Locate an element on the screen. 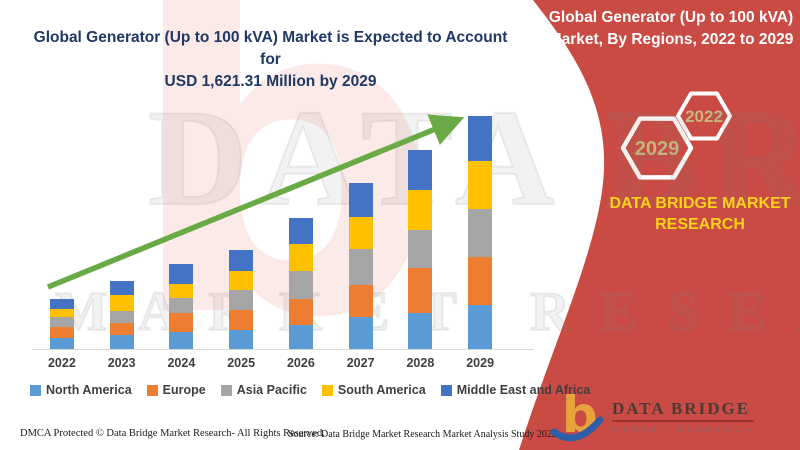 This screenshot has width=800, height=450. bar-segment-south-america-2027 is located at coordinates (360, 233).